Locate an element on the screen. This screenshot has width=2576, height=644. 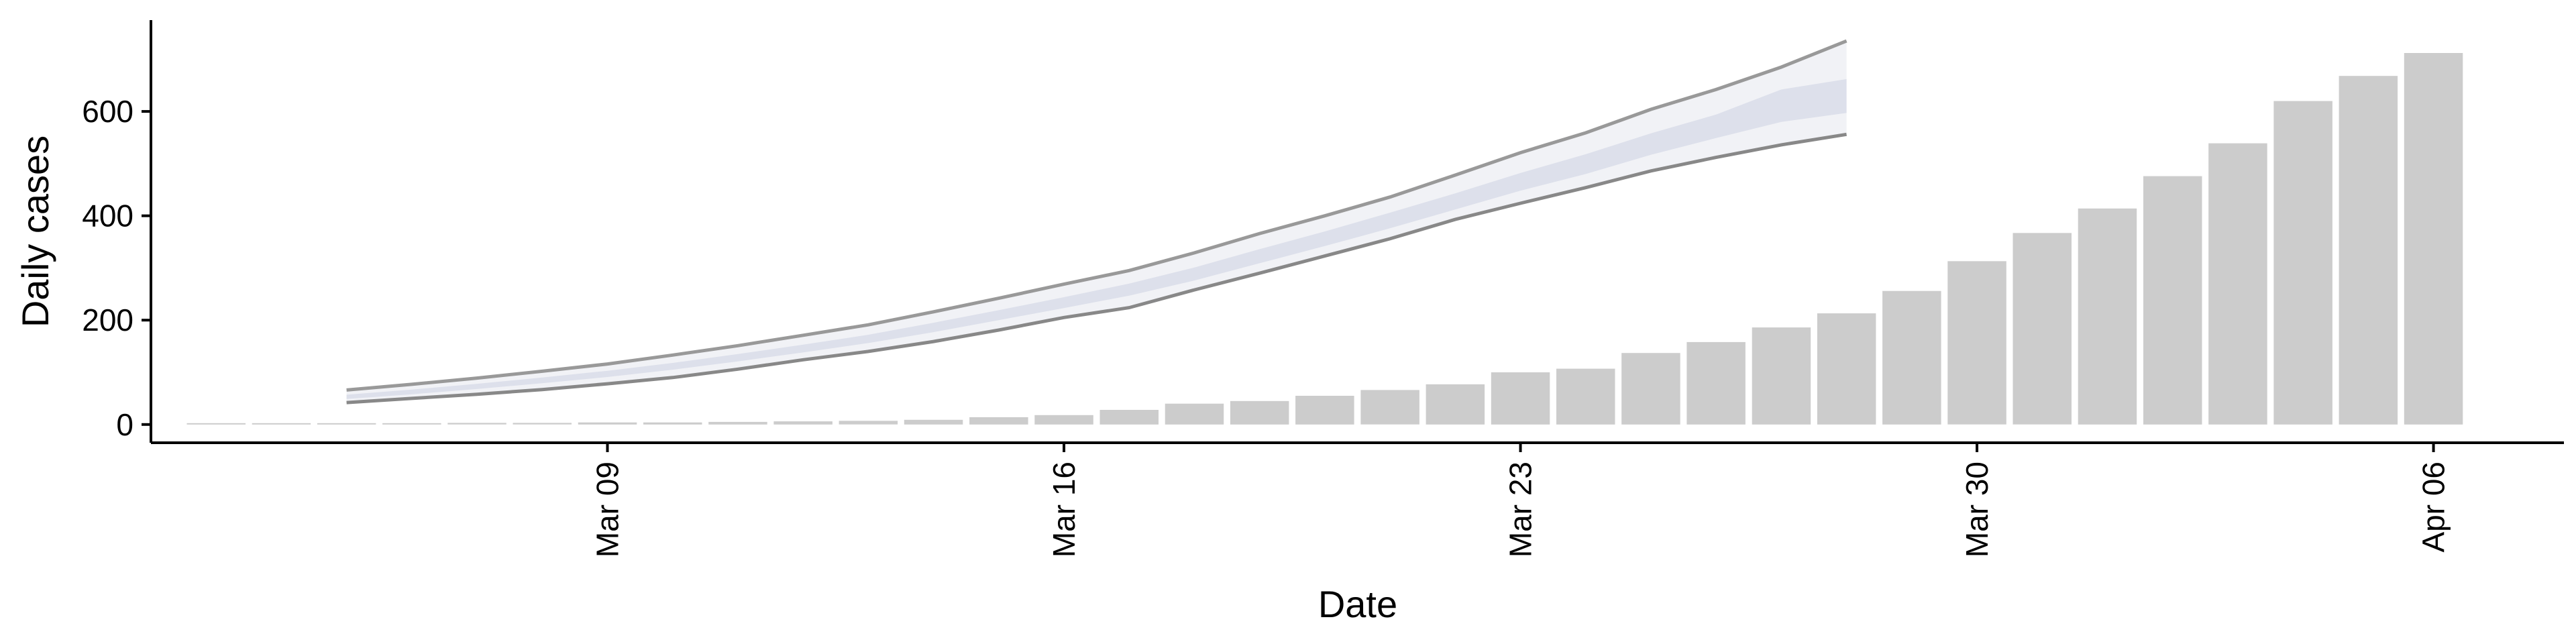
y-tick-label: 0 is located at coordinates (124, 424).